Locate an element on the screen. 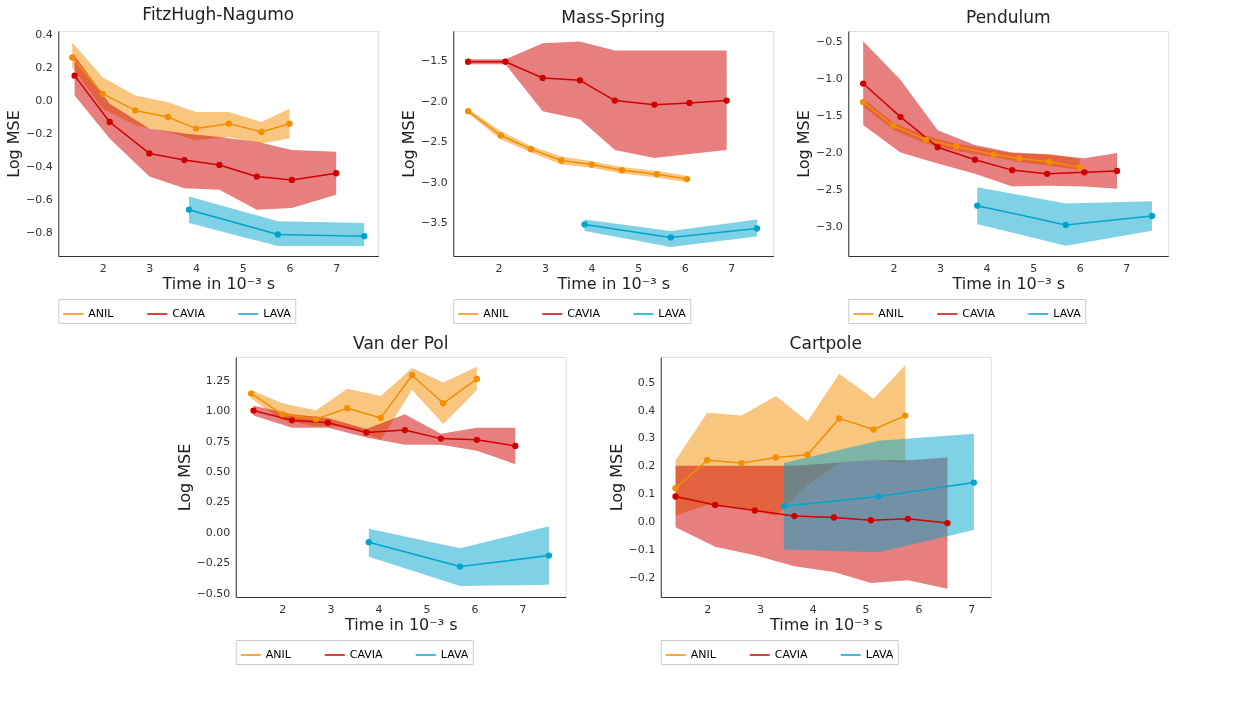 This screenshot has width=1243, height=719. y-tick-label: 0.3 is located at coordinates (646, 438).